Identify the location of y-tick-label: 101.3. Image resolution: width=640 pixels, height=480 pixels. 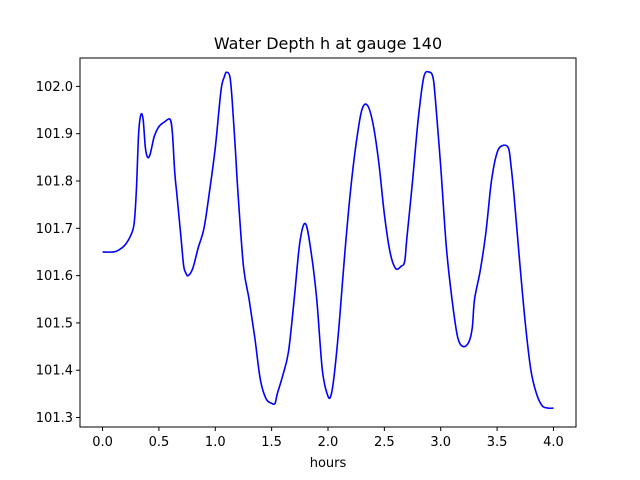
(54, 418).